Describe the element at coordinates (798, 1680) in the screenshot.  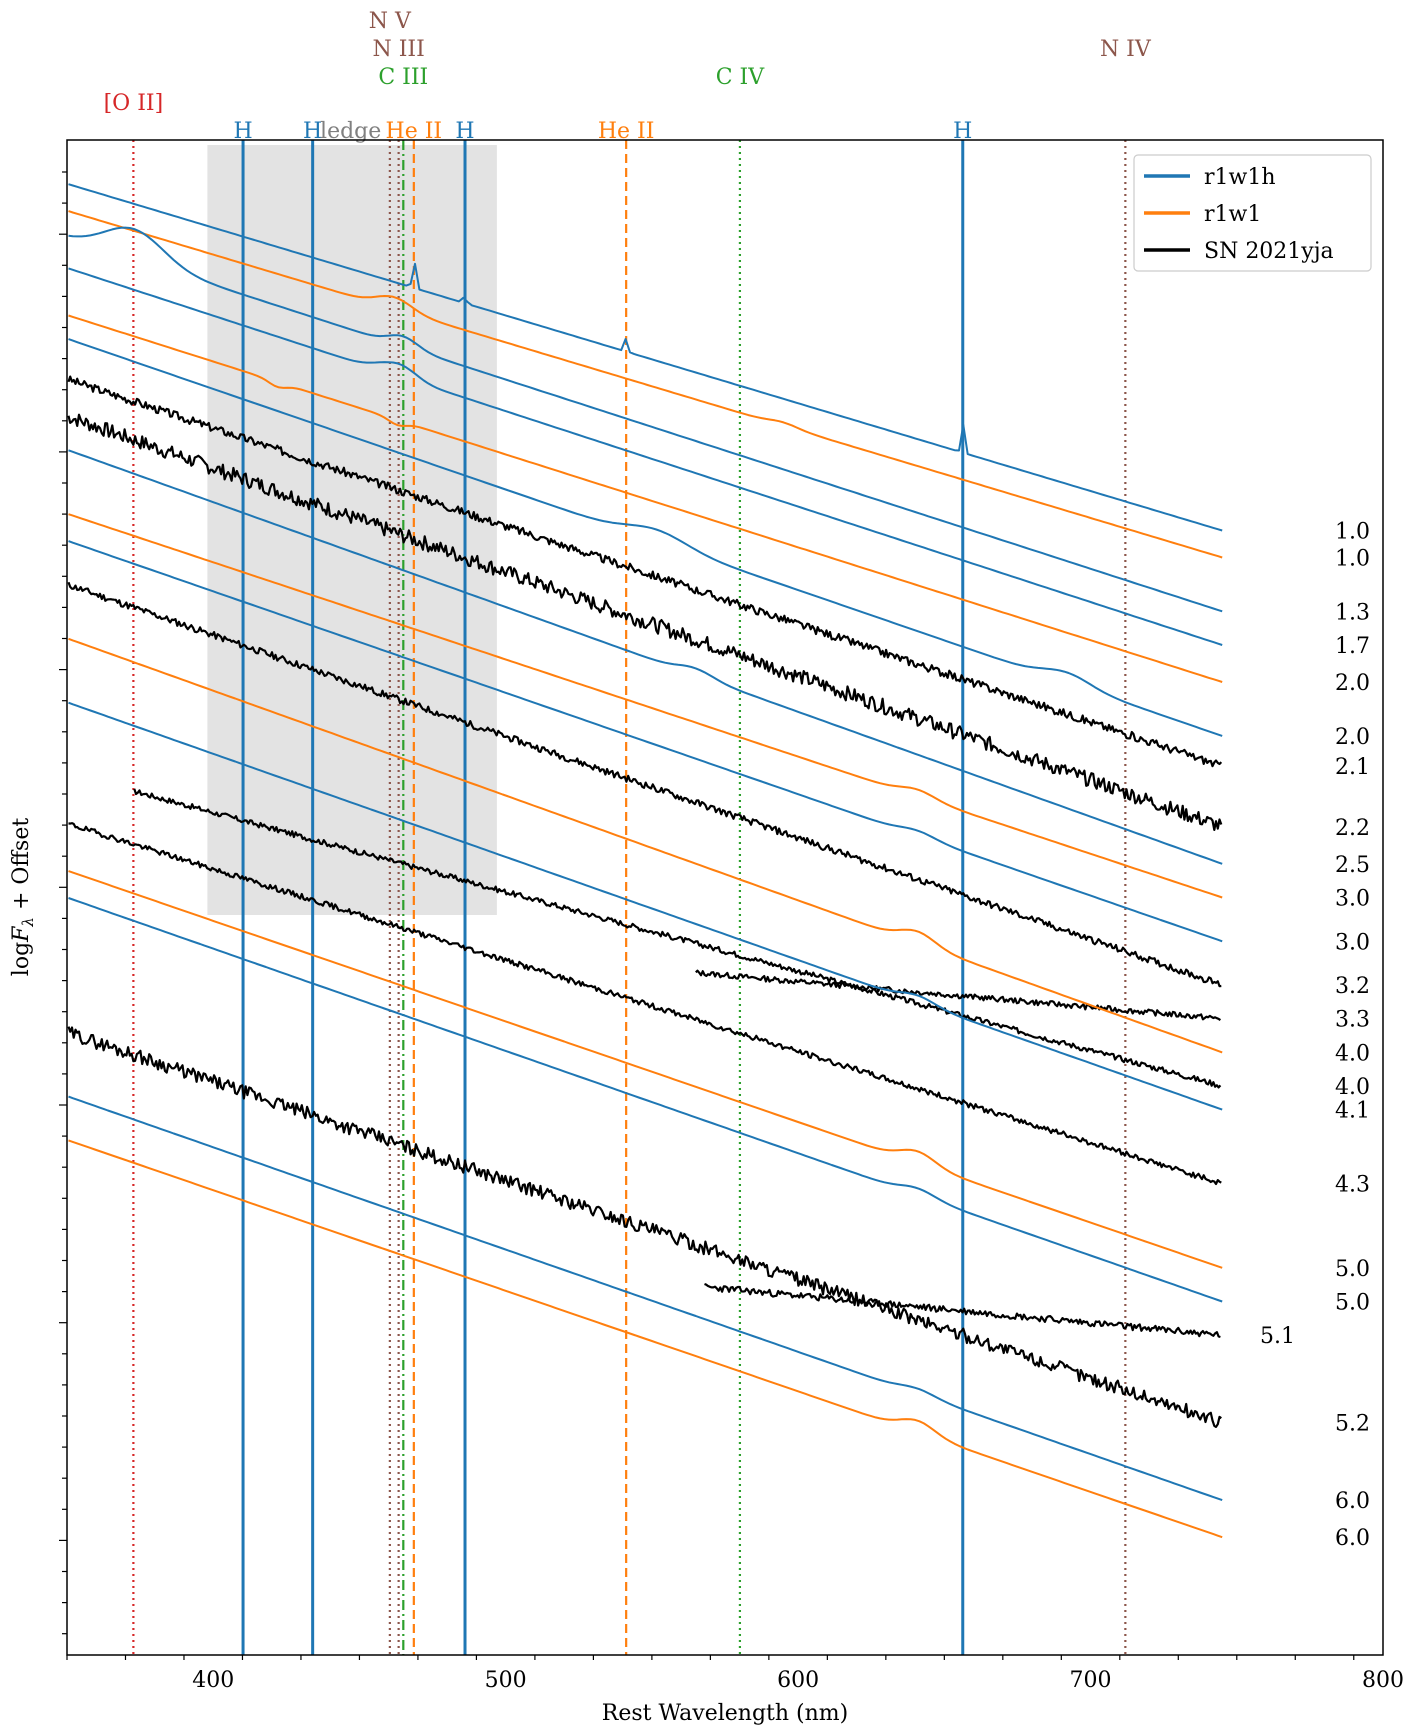
I see `x-tick-label: 600` at that location.